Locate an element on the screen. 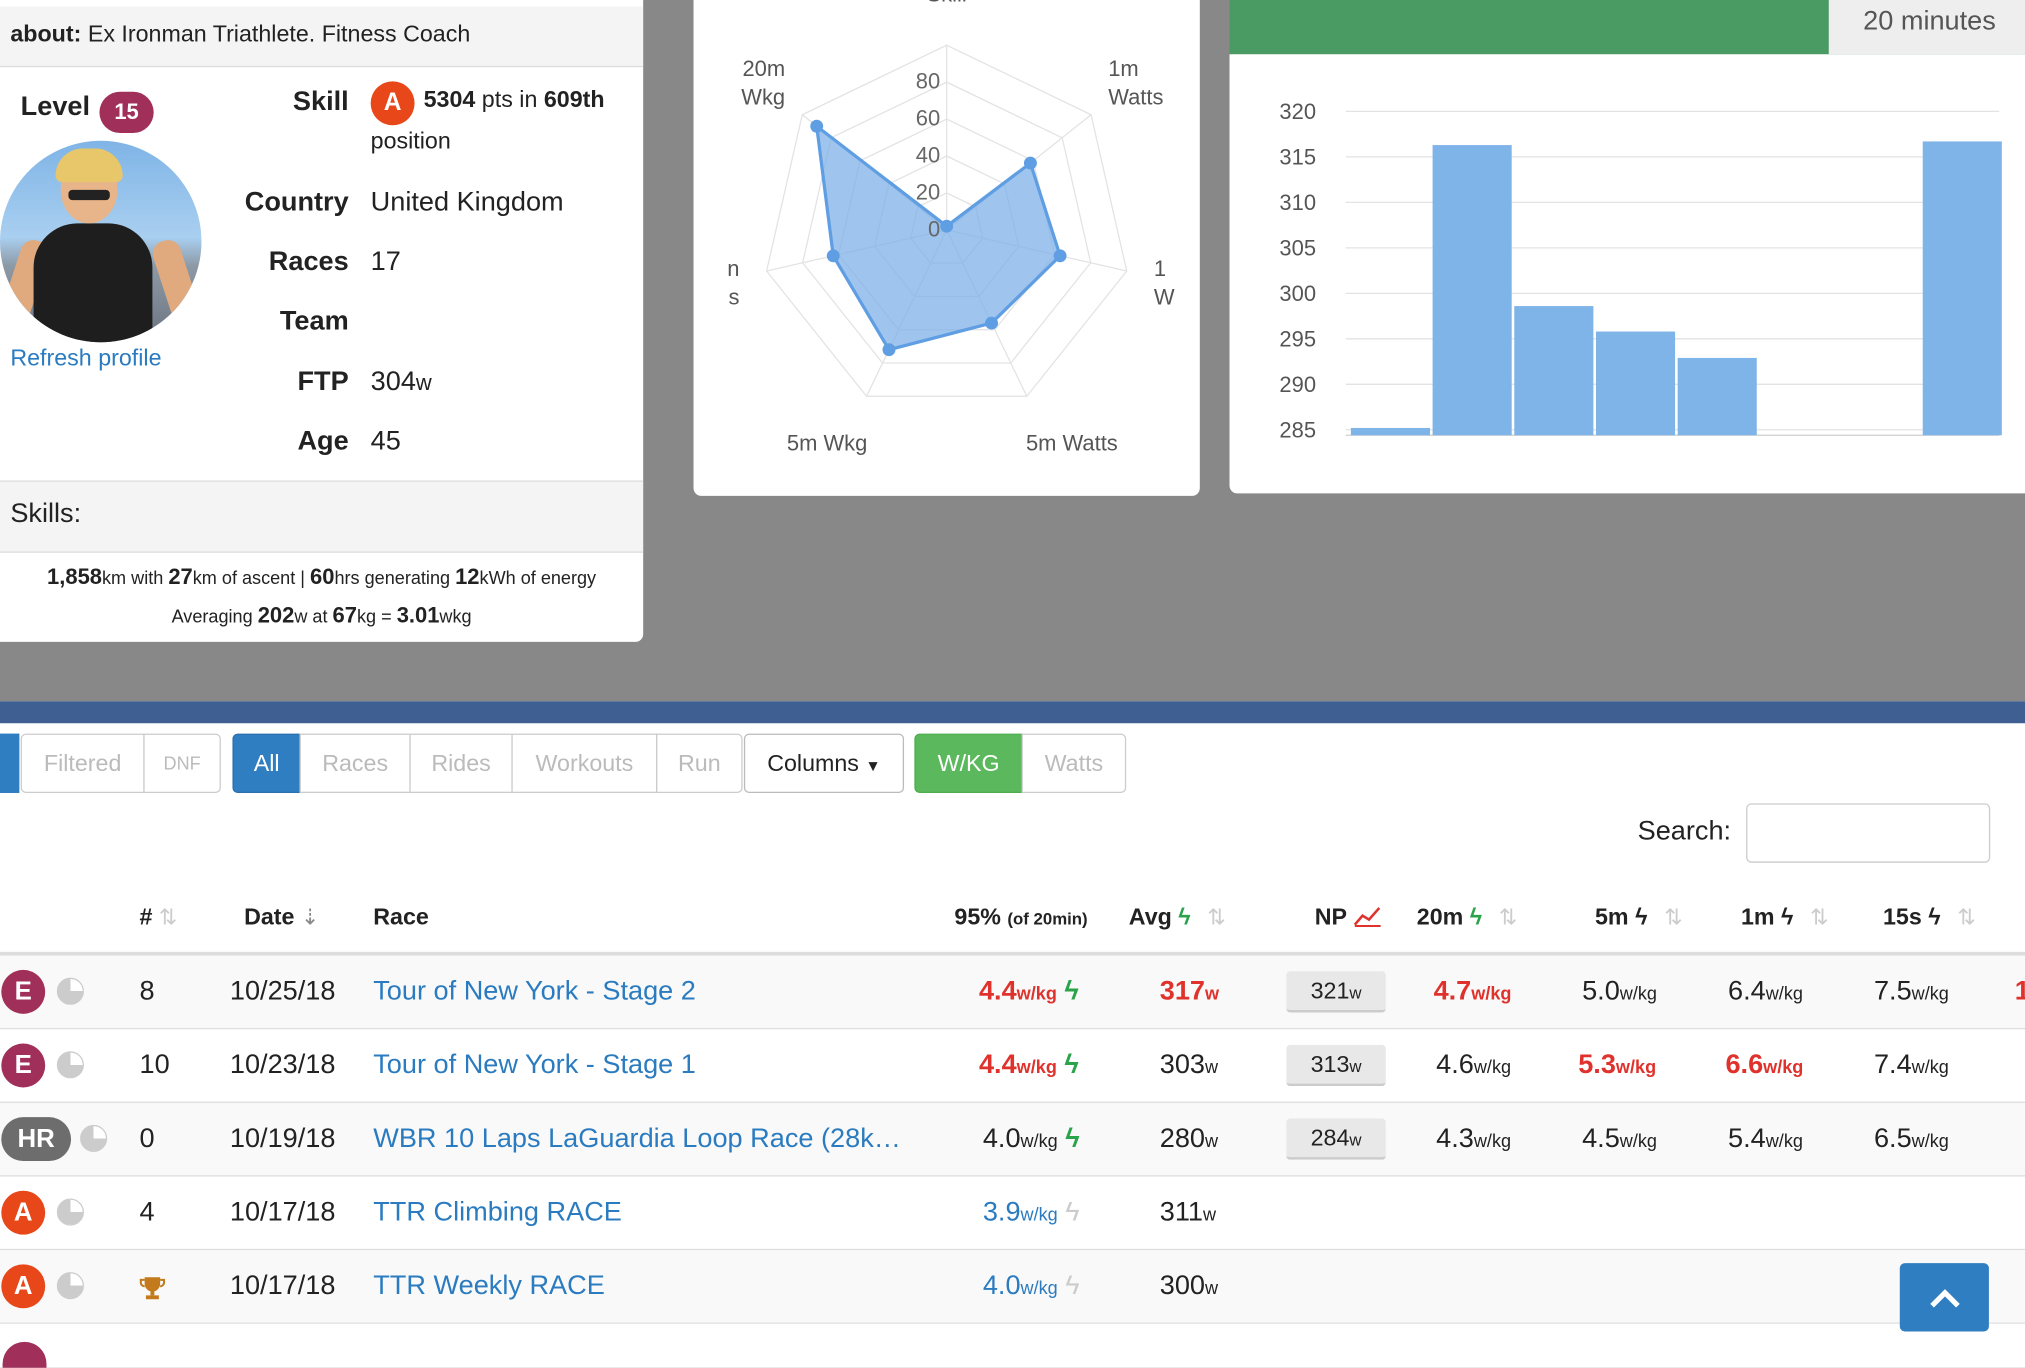  units-watts-button: Watts is located at coordinates (1074, 763).